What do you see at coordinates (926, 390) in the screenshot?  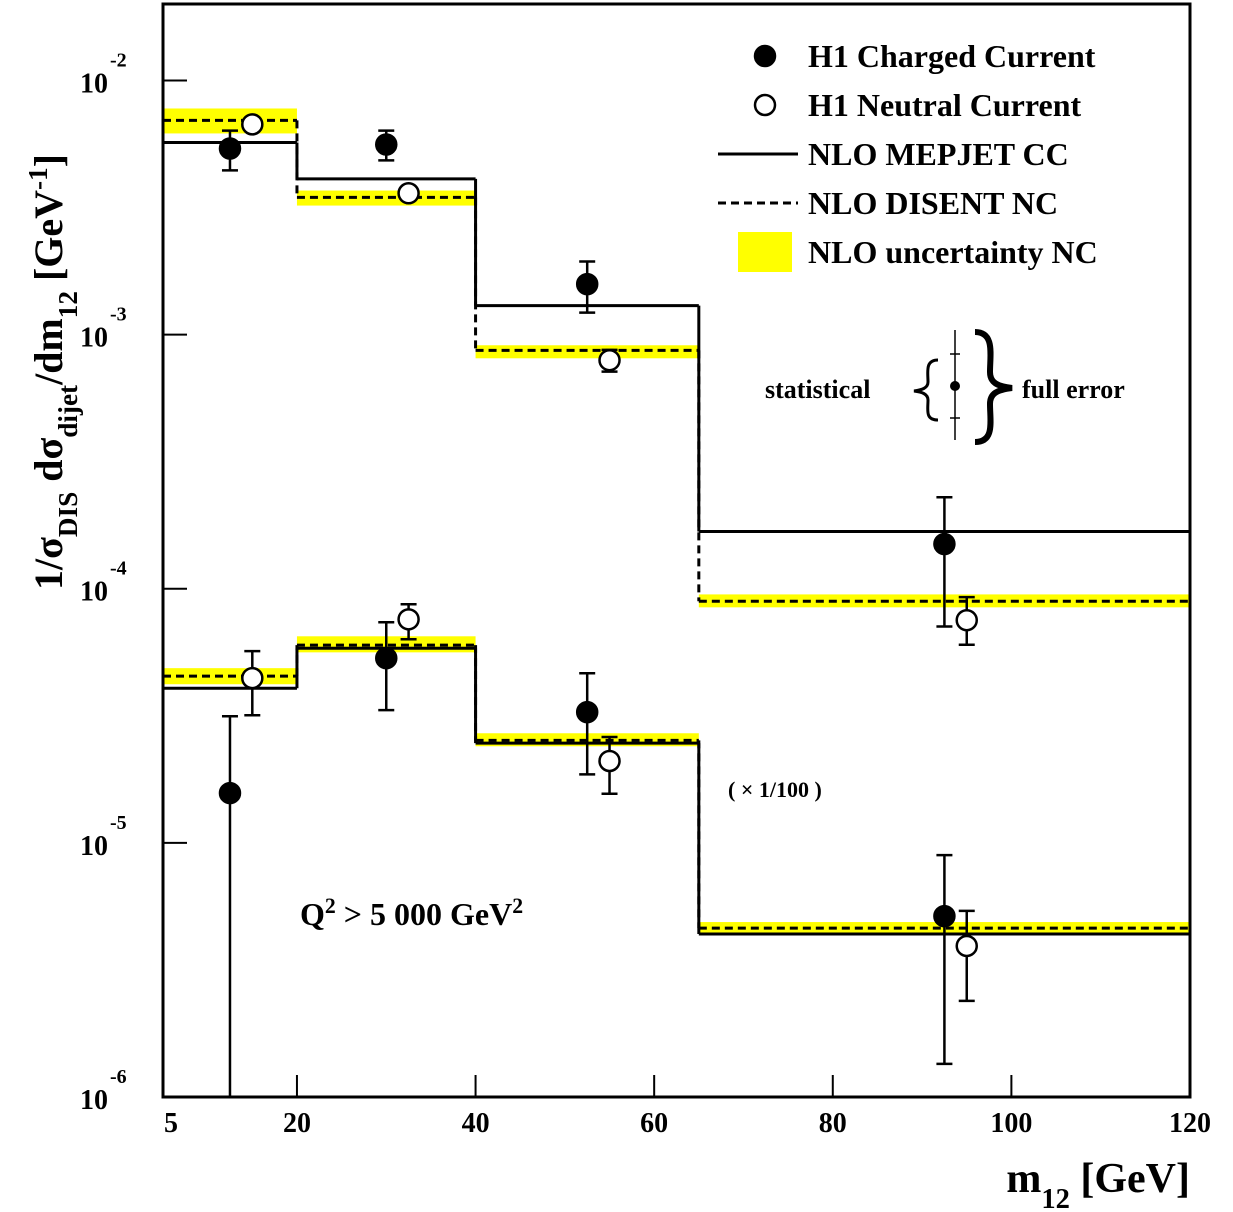 I see `stat-brace` at bounding box center [926, 390].